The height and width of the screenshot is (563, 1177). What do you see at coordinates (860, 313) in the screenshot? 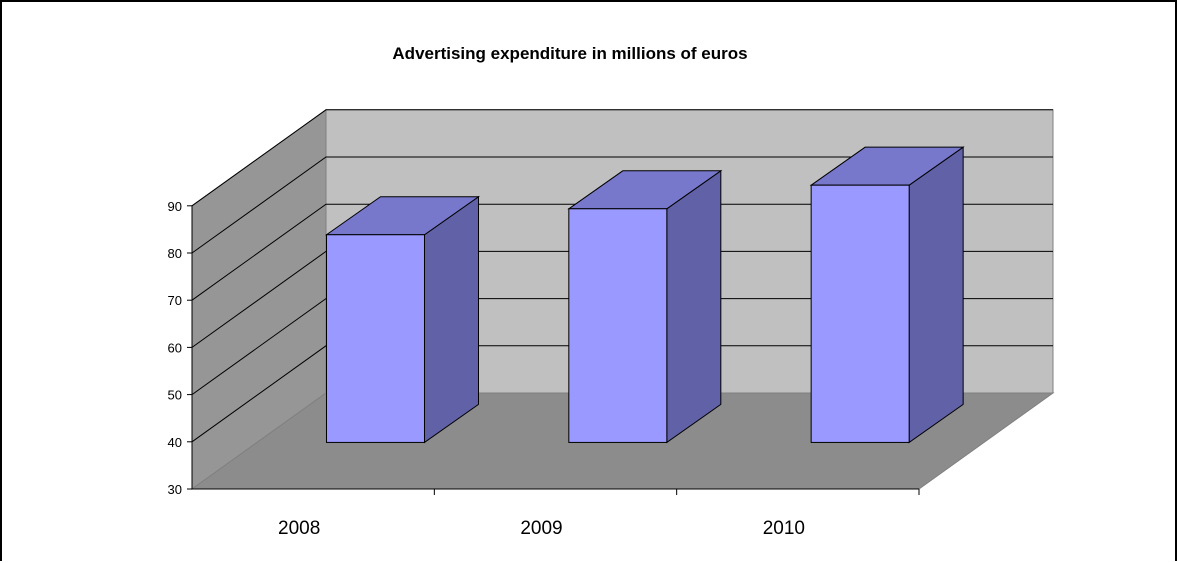
I see `bar-2010` at bounding box center [860, 313].